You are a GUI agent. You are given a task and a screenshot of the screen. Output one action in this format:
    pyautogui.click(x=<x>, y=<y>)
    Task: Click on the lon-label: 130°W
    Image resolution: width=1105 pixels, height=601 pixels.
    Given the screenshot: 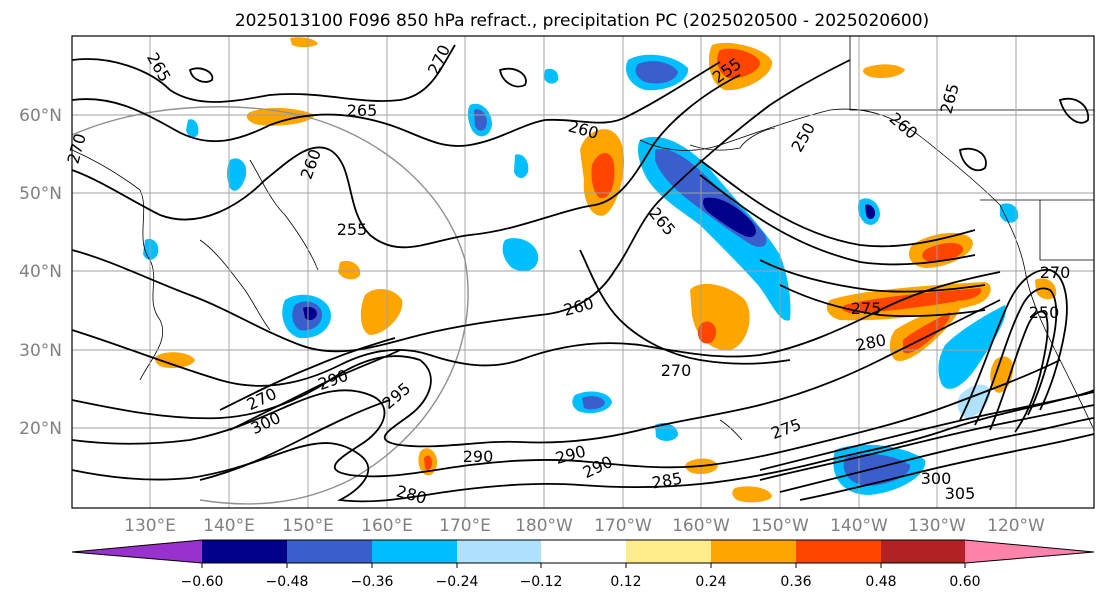 What is the action you would take?
    pyautogui.click(x=937, y=526)
    